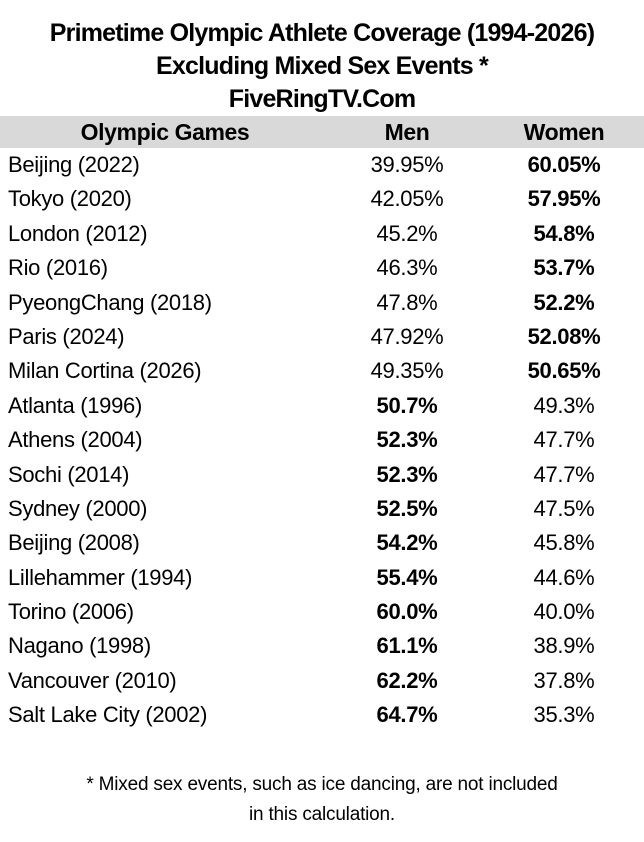  What do you see at coordinates (407, 132) in the screenshot?
I see `column-header-men: Men` at bounding box center [407, 132].